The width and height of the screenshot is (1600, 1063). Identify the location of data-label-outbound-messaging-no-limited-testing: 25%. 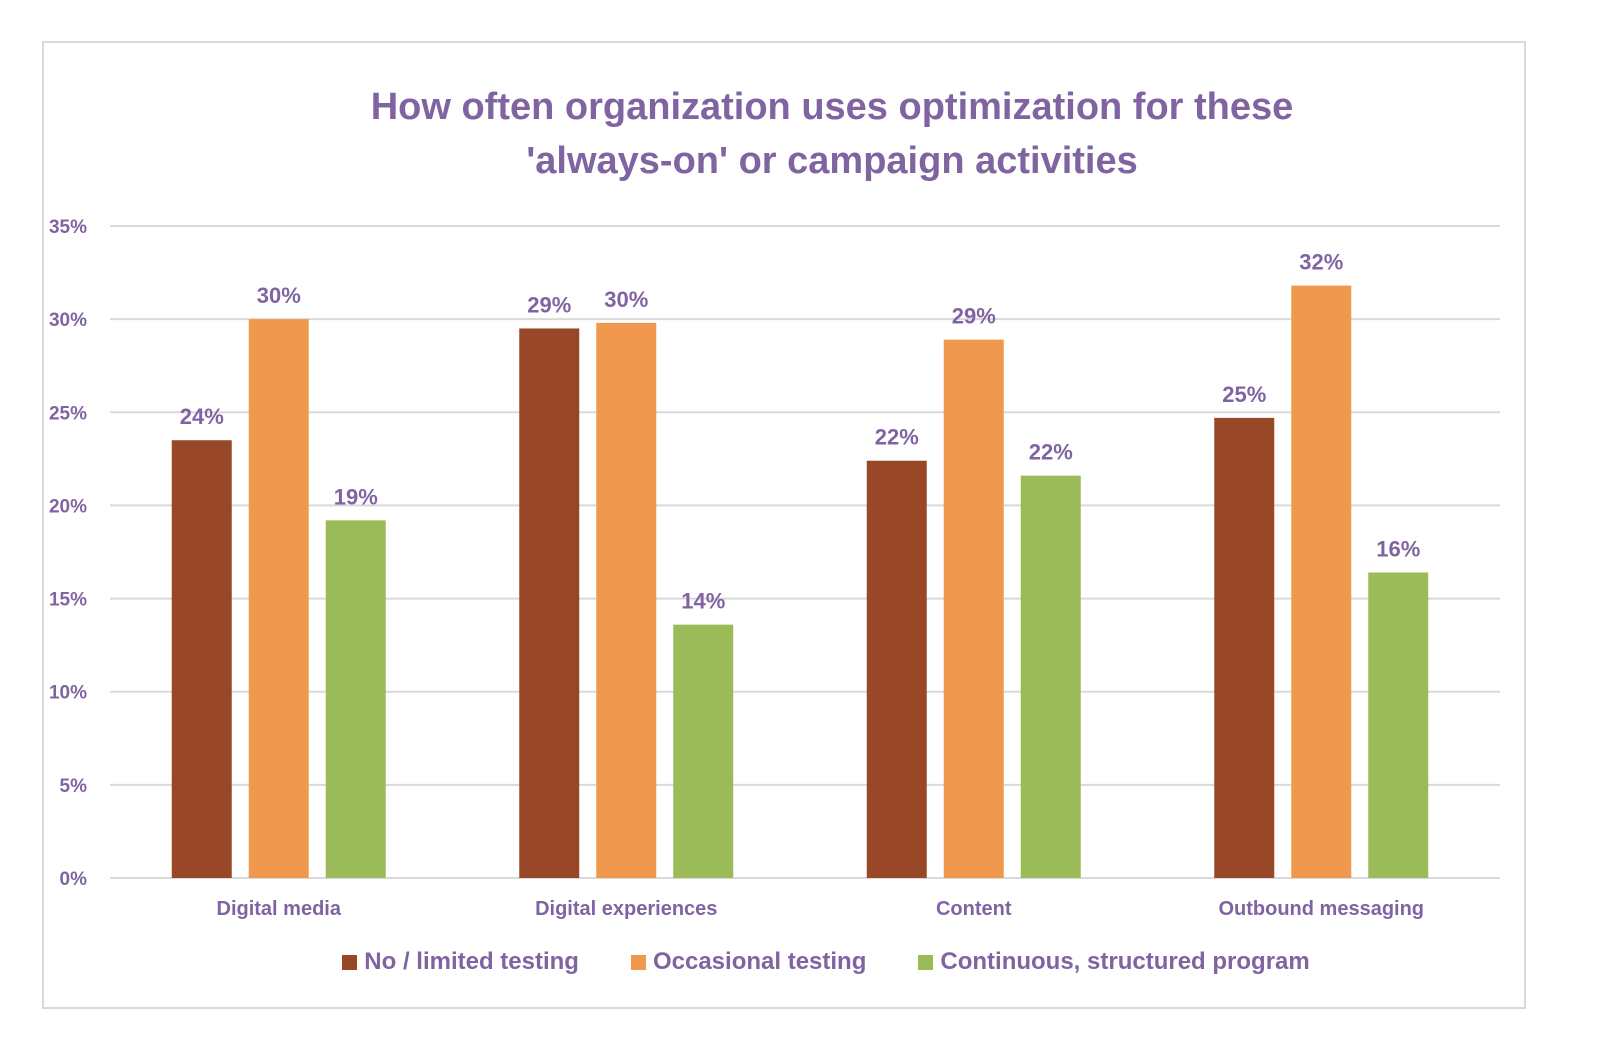
(1244, 394).